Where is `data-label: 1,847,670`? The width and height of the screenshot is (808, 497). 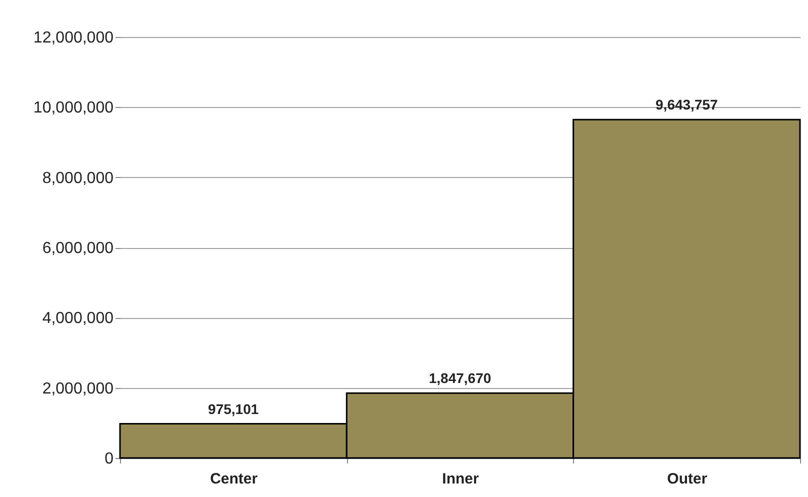 data-label: 1,847,670 is located at coordinates (460, 378).